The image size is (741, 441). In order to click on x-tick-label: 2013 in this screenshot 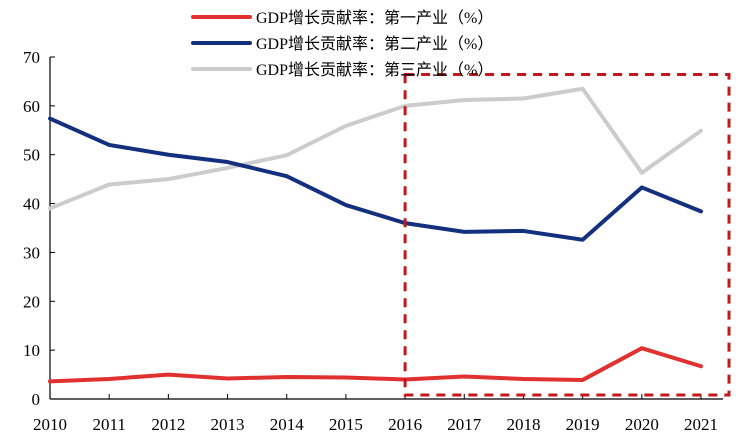, I will do `click(228, 424)`.